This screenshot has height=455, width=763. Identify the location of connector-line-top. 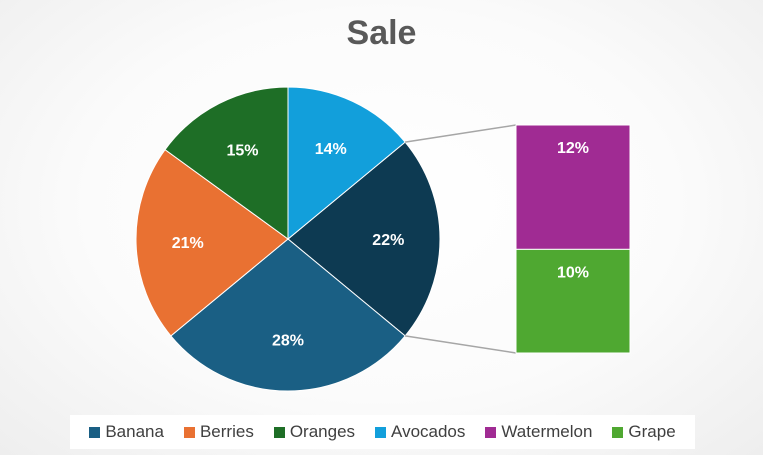
(461, 133).